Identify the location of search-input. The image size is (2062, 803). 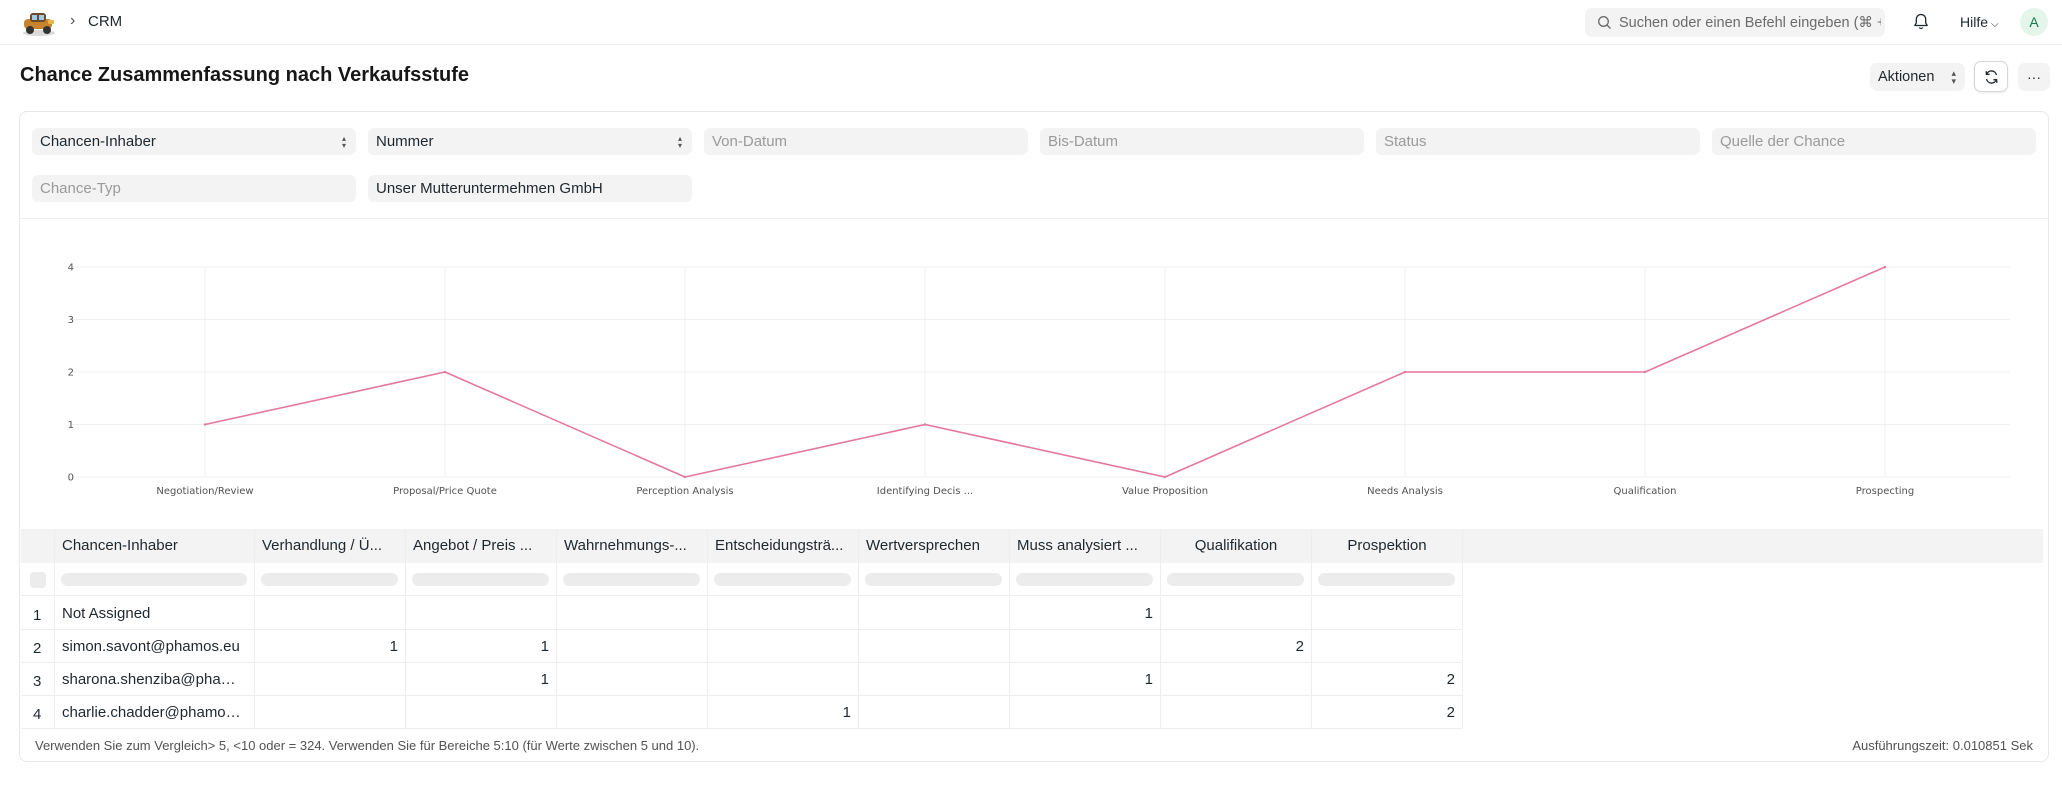
(1750, 22).